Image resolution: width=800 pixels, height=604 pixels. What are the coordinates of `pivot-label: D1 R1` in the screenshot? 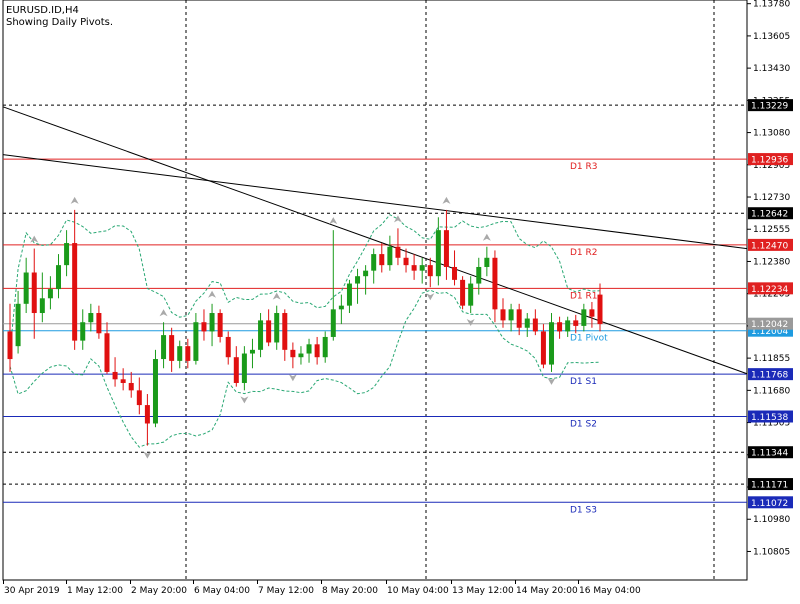 It's located at (584, 296).